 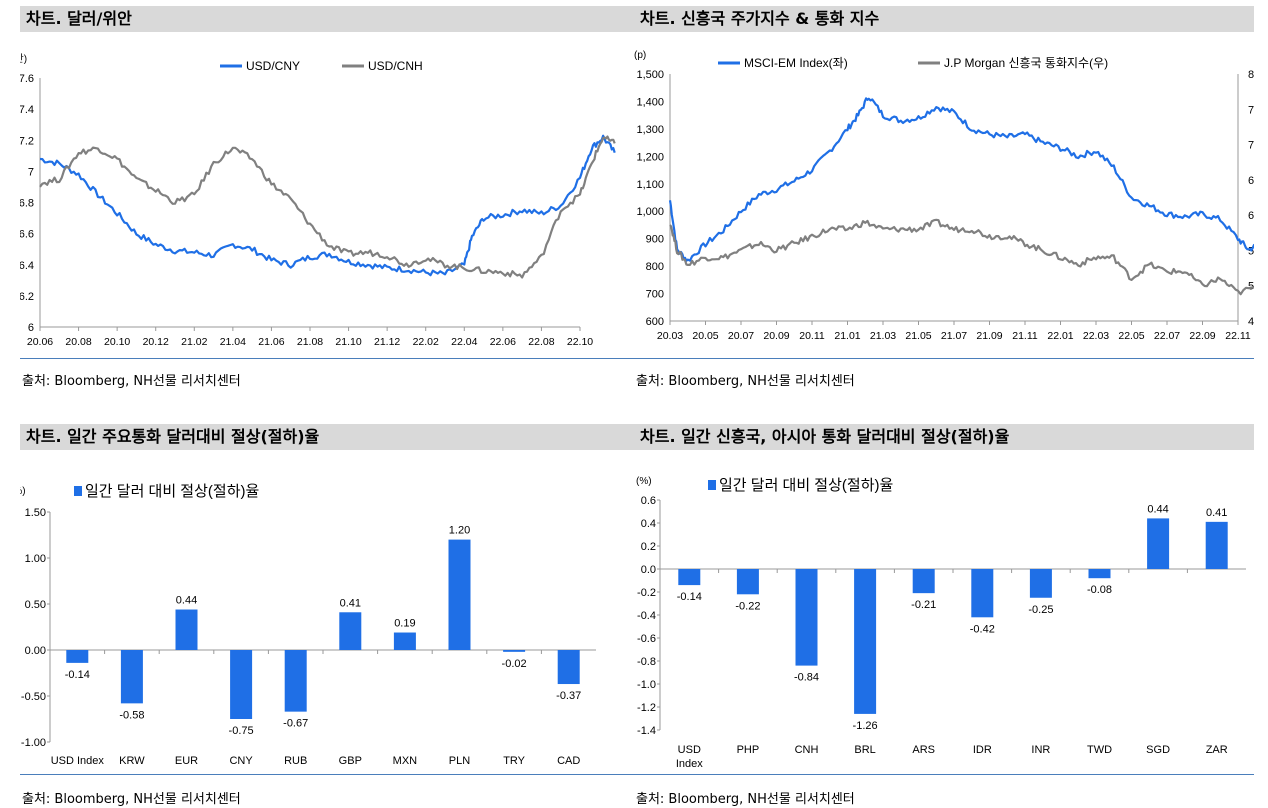 I want to click on category-label: MXN, so click(x=405, y=761).